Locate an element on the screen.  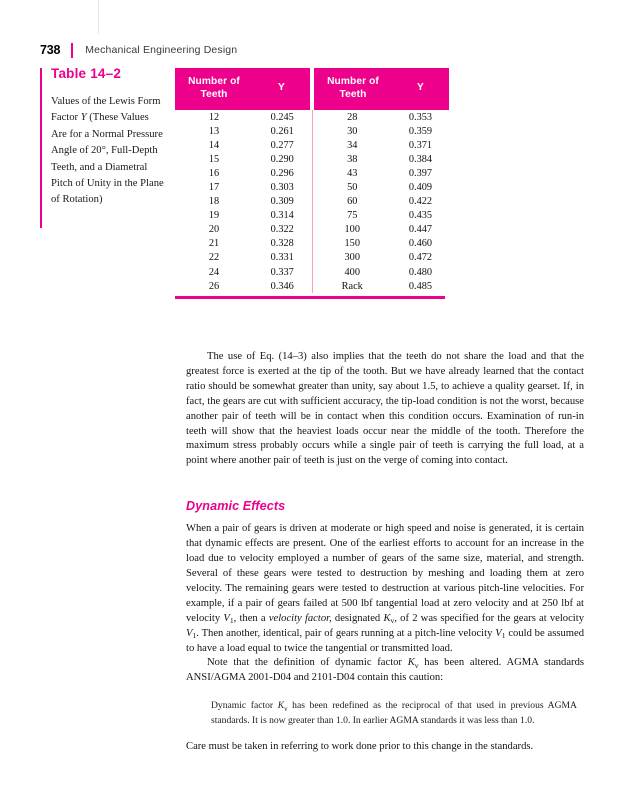
header-line-1a: Number of is located at coordinates (214, 81).